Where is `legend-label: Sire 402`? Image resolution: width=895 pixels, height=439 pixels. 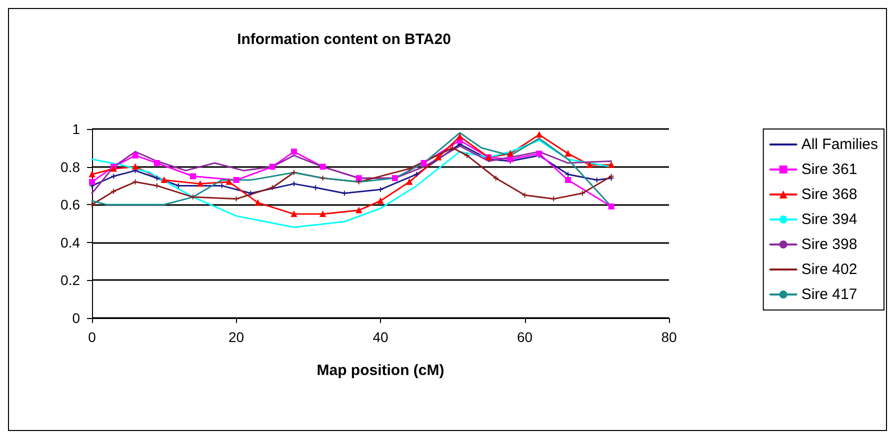 legend-label: Sire 402 is located at coordinates (829, 269).